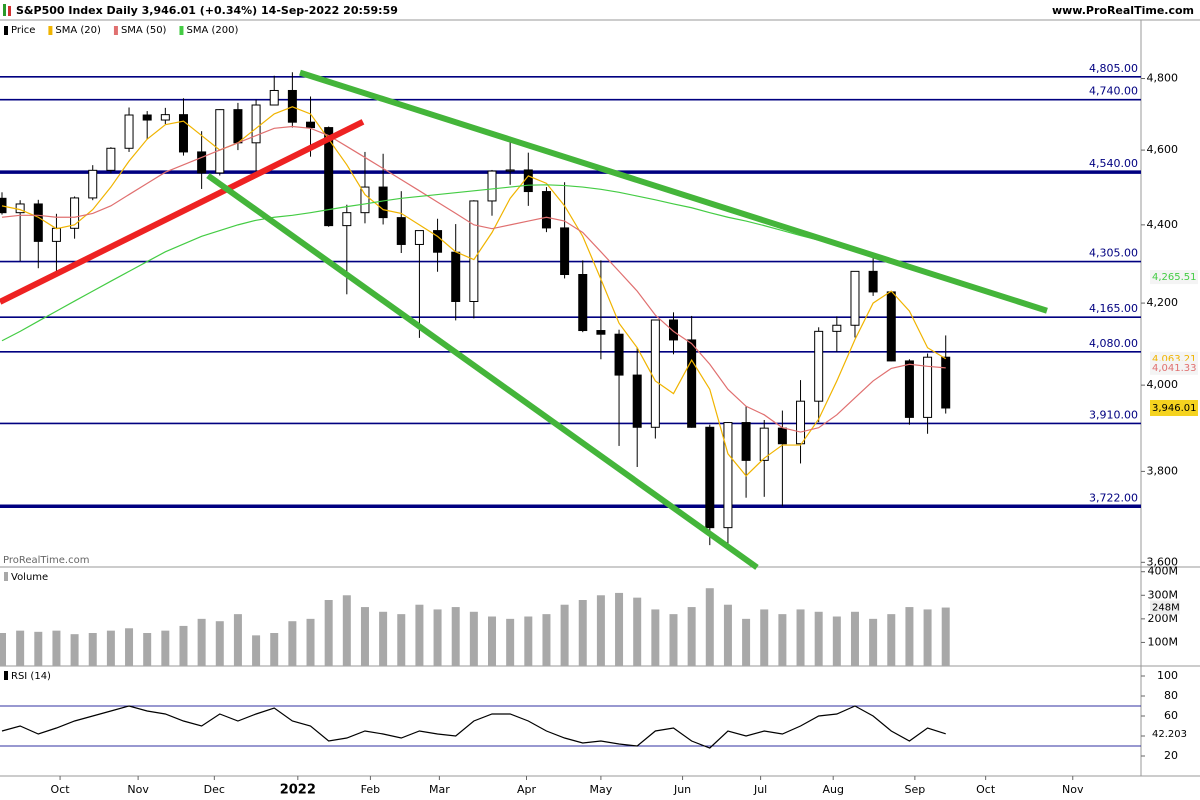 This screenshot has height=800, width=1200. I want to click on y-tick-label: 100, so click(1167, 675).